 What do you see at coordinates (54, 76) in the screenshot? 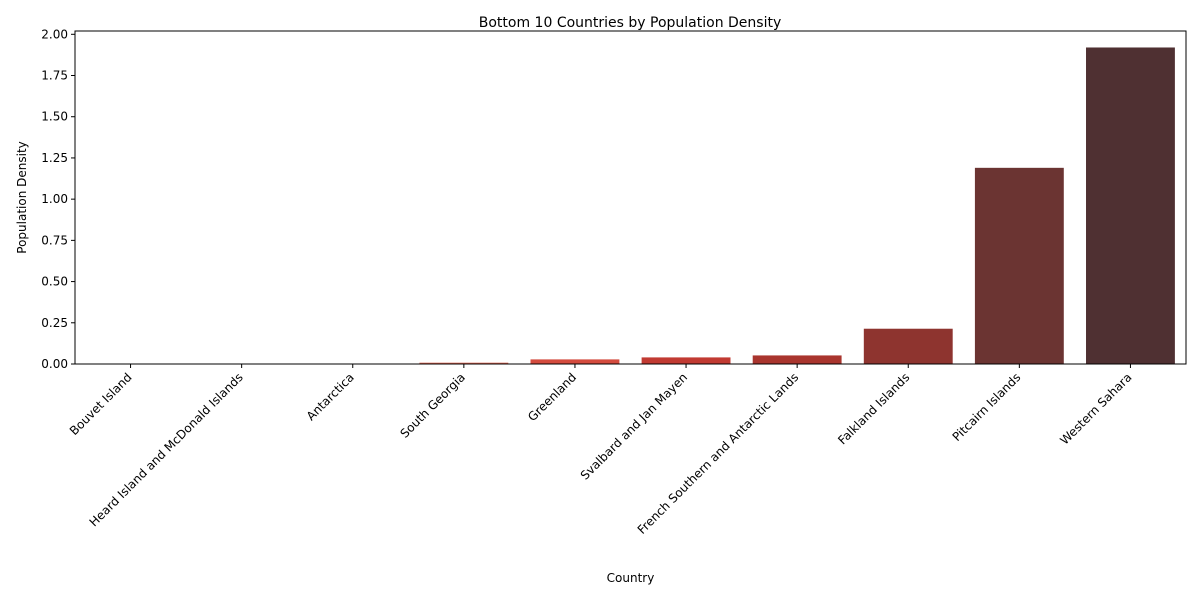
I see `y-tick-label: 1.75` at bounding box center [54, 76].